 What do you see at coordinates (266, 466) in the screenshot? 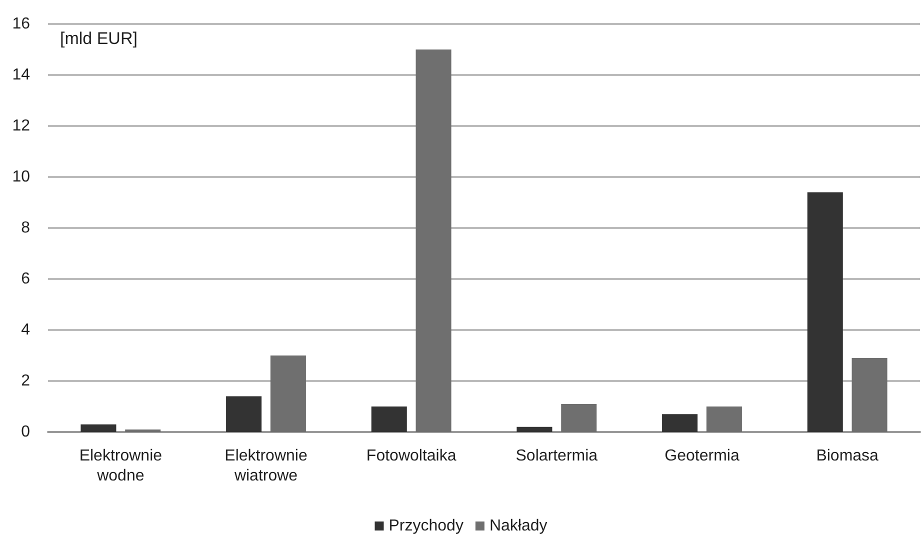
I see `x-tick-label: Elektrownie wiatrowe` at bounding box center [266, 466].